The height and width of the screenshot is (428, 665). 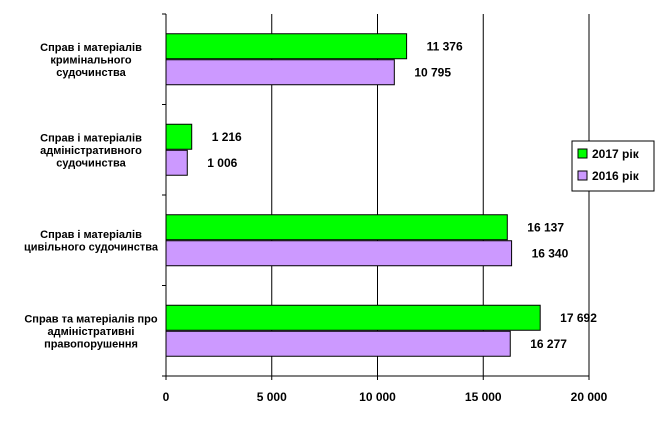 What do you see at coordinates (548, 344) in the screenshot?
I see `data-label: 16 277` at bounding box center [548, 344].